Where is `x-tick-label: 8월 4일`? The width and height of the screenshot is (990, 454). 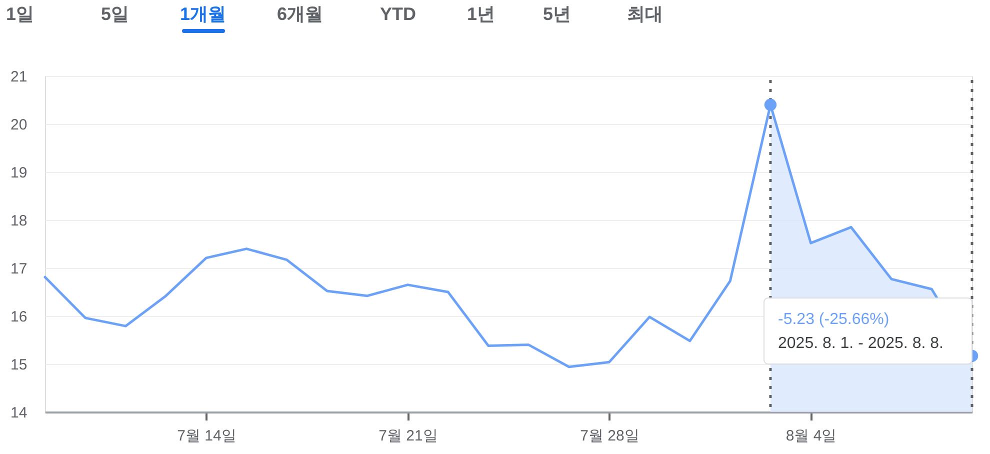 x-tick-label: 8월 4일 is located at coordinates (811, 436).